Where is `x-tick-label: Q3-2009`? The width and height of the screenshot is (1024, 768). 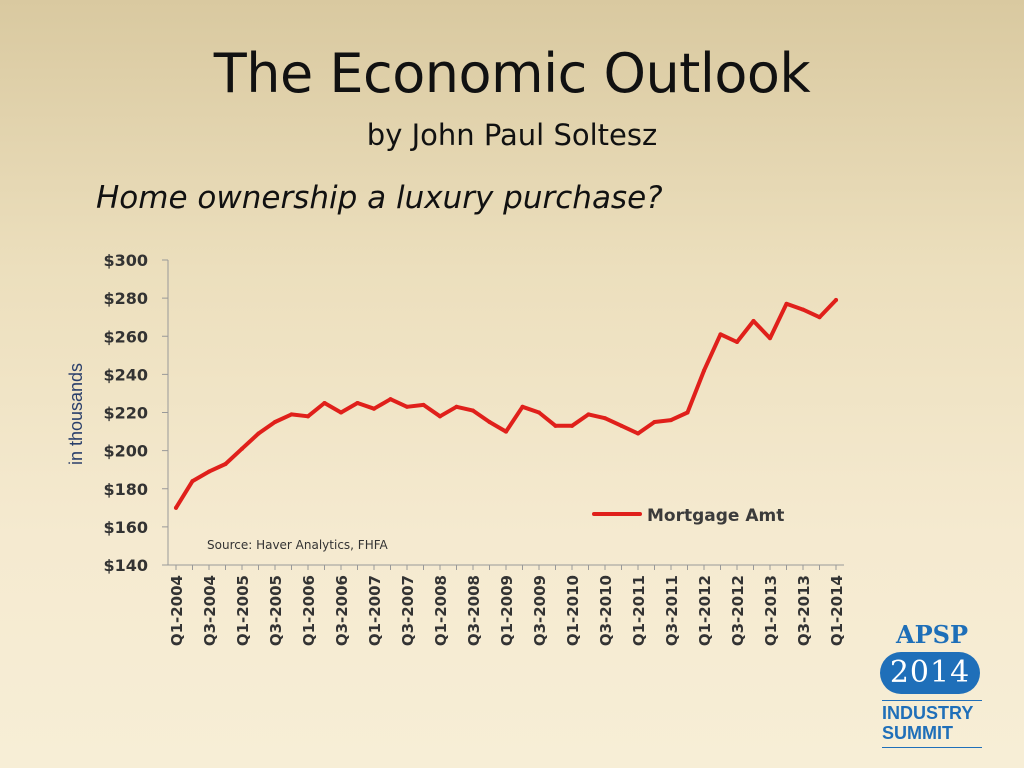 x-tick-label: Q3-2009 is located at coordinates (540, 610).